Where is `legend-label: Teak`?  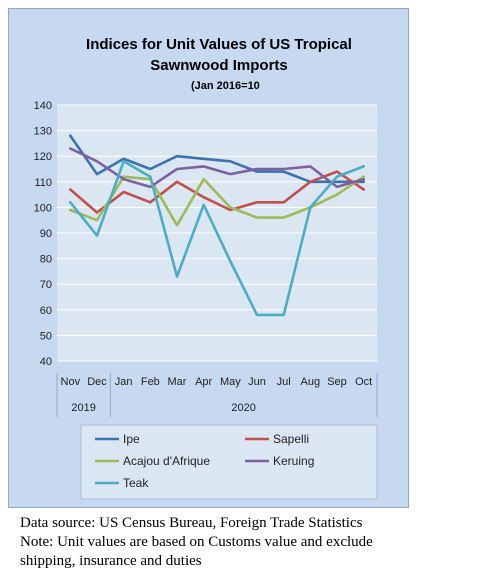 legend-label: Teak is located at coordinates (136, 483).